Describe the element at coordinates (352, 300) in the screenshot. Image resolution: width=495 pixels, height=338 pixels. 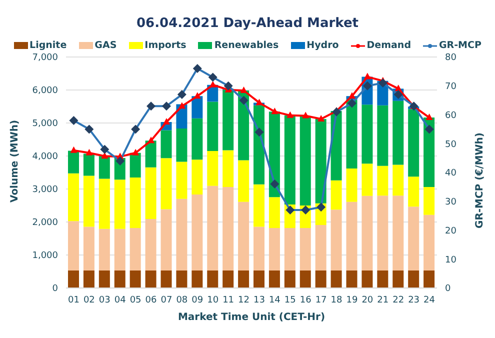
I see `x-tick-label: 19` at that location.